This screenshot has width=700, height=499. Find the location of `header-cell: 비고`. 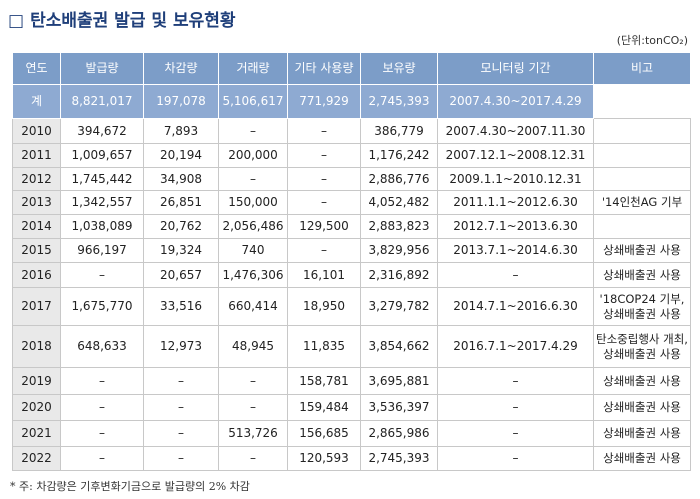

header-cell: 비고 is located at coordinates (642, 68).